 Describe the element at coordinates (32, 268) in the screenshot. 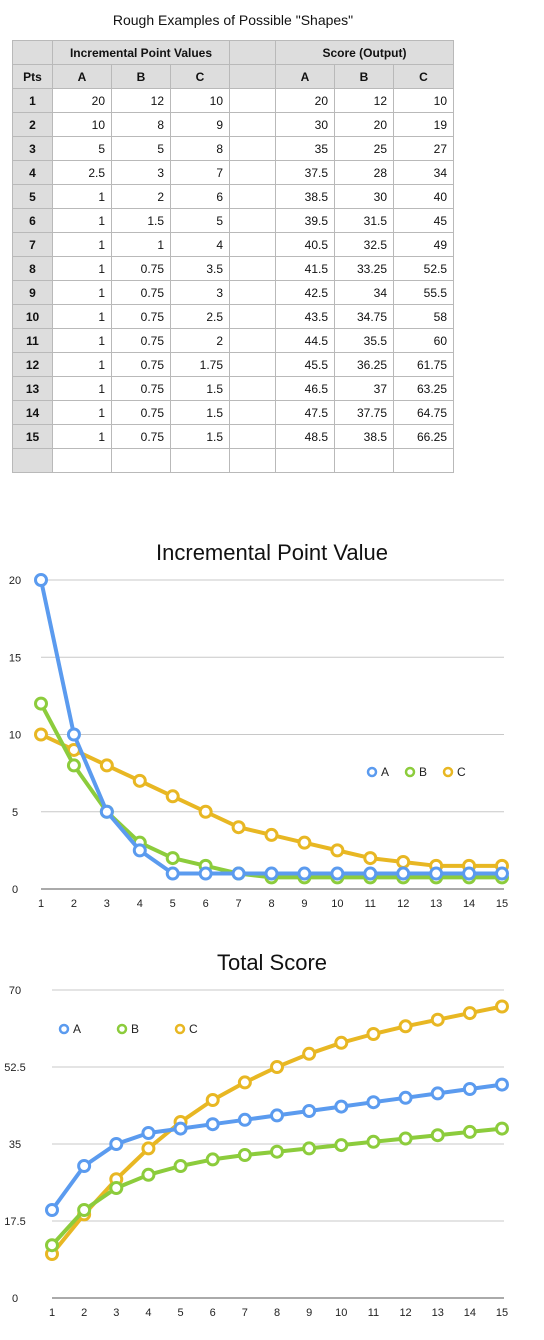

I see `row-header: 8` at that location.